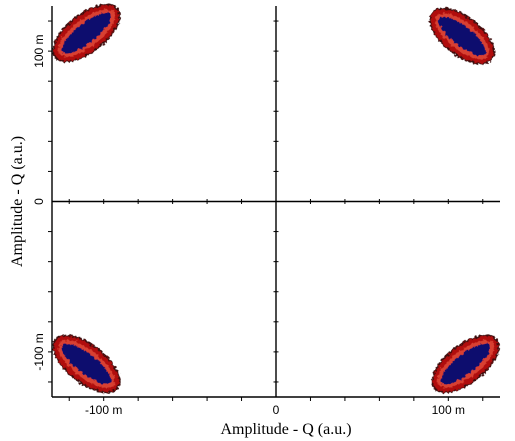  I want to click on y-tick-label: -100 m, so click(39, 351).